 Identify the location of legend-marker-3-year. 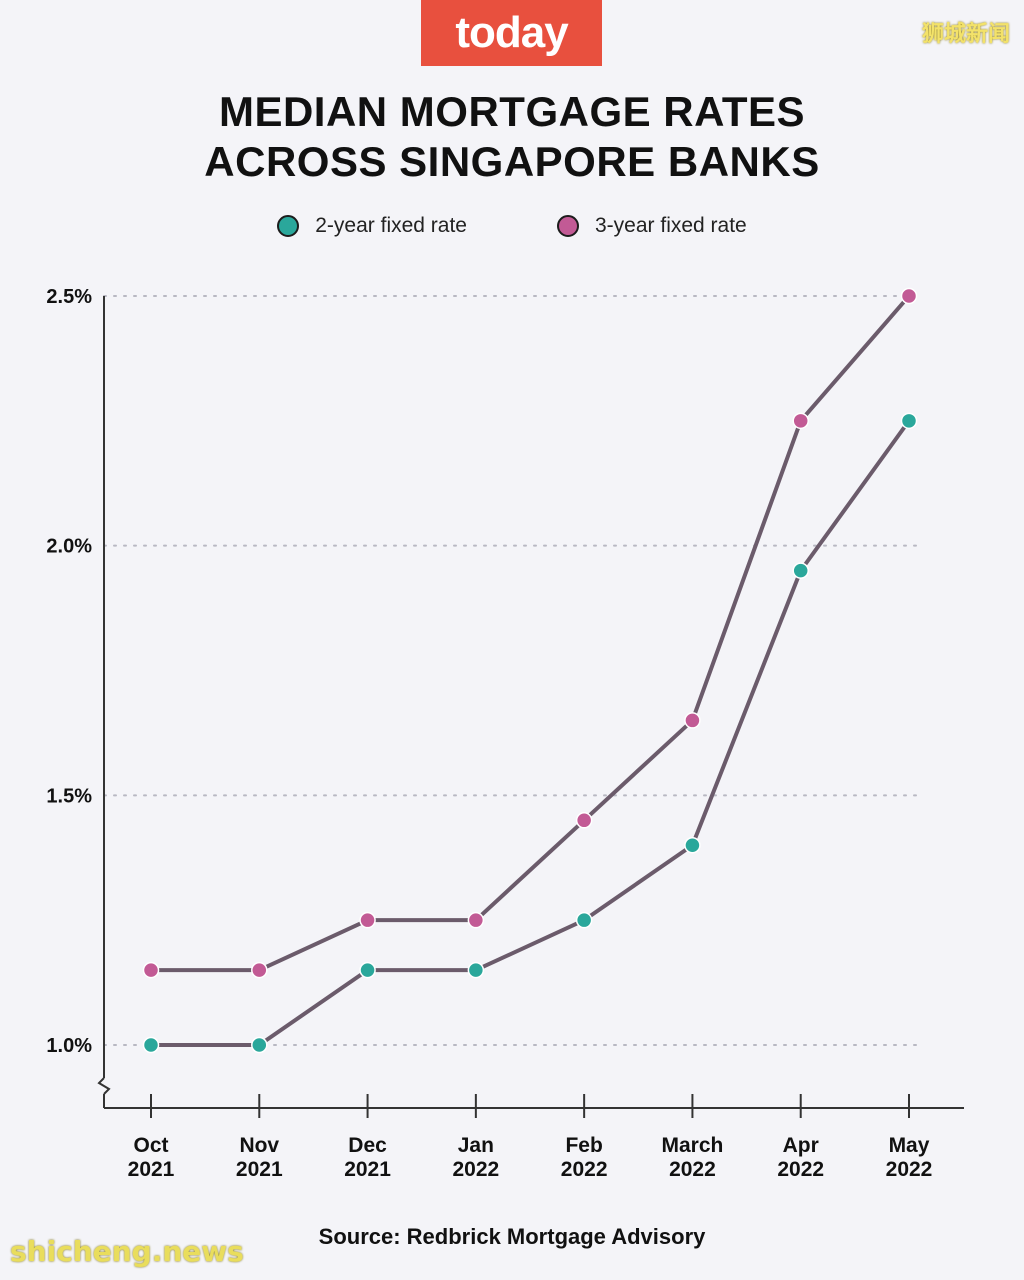
(568, 226).